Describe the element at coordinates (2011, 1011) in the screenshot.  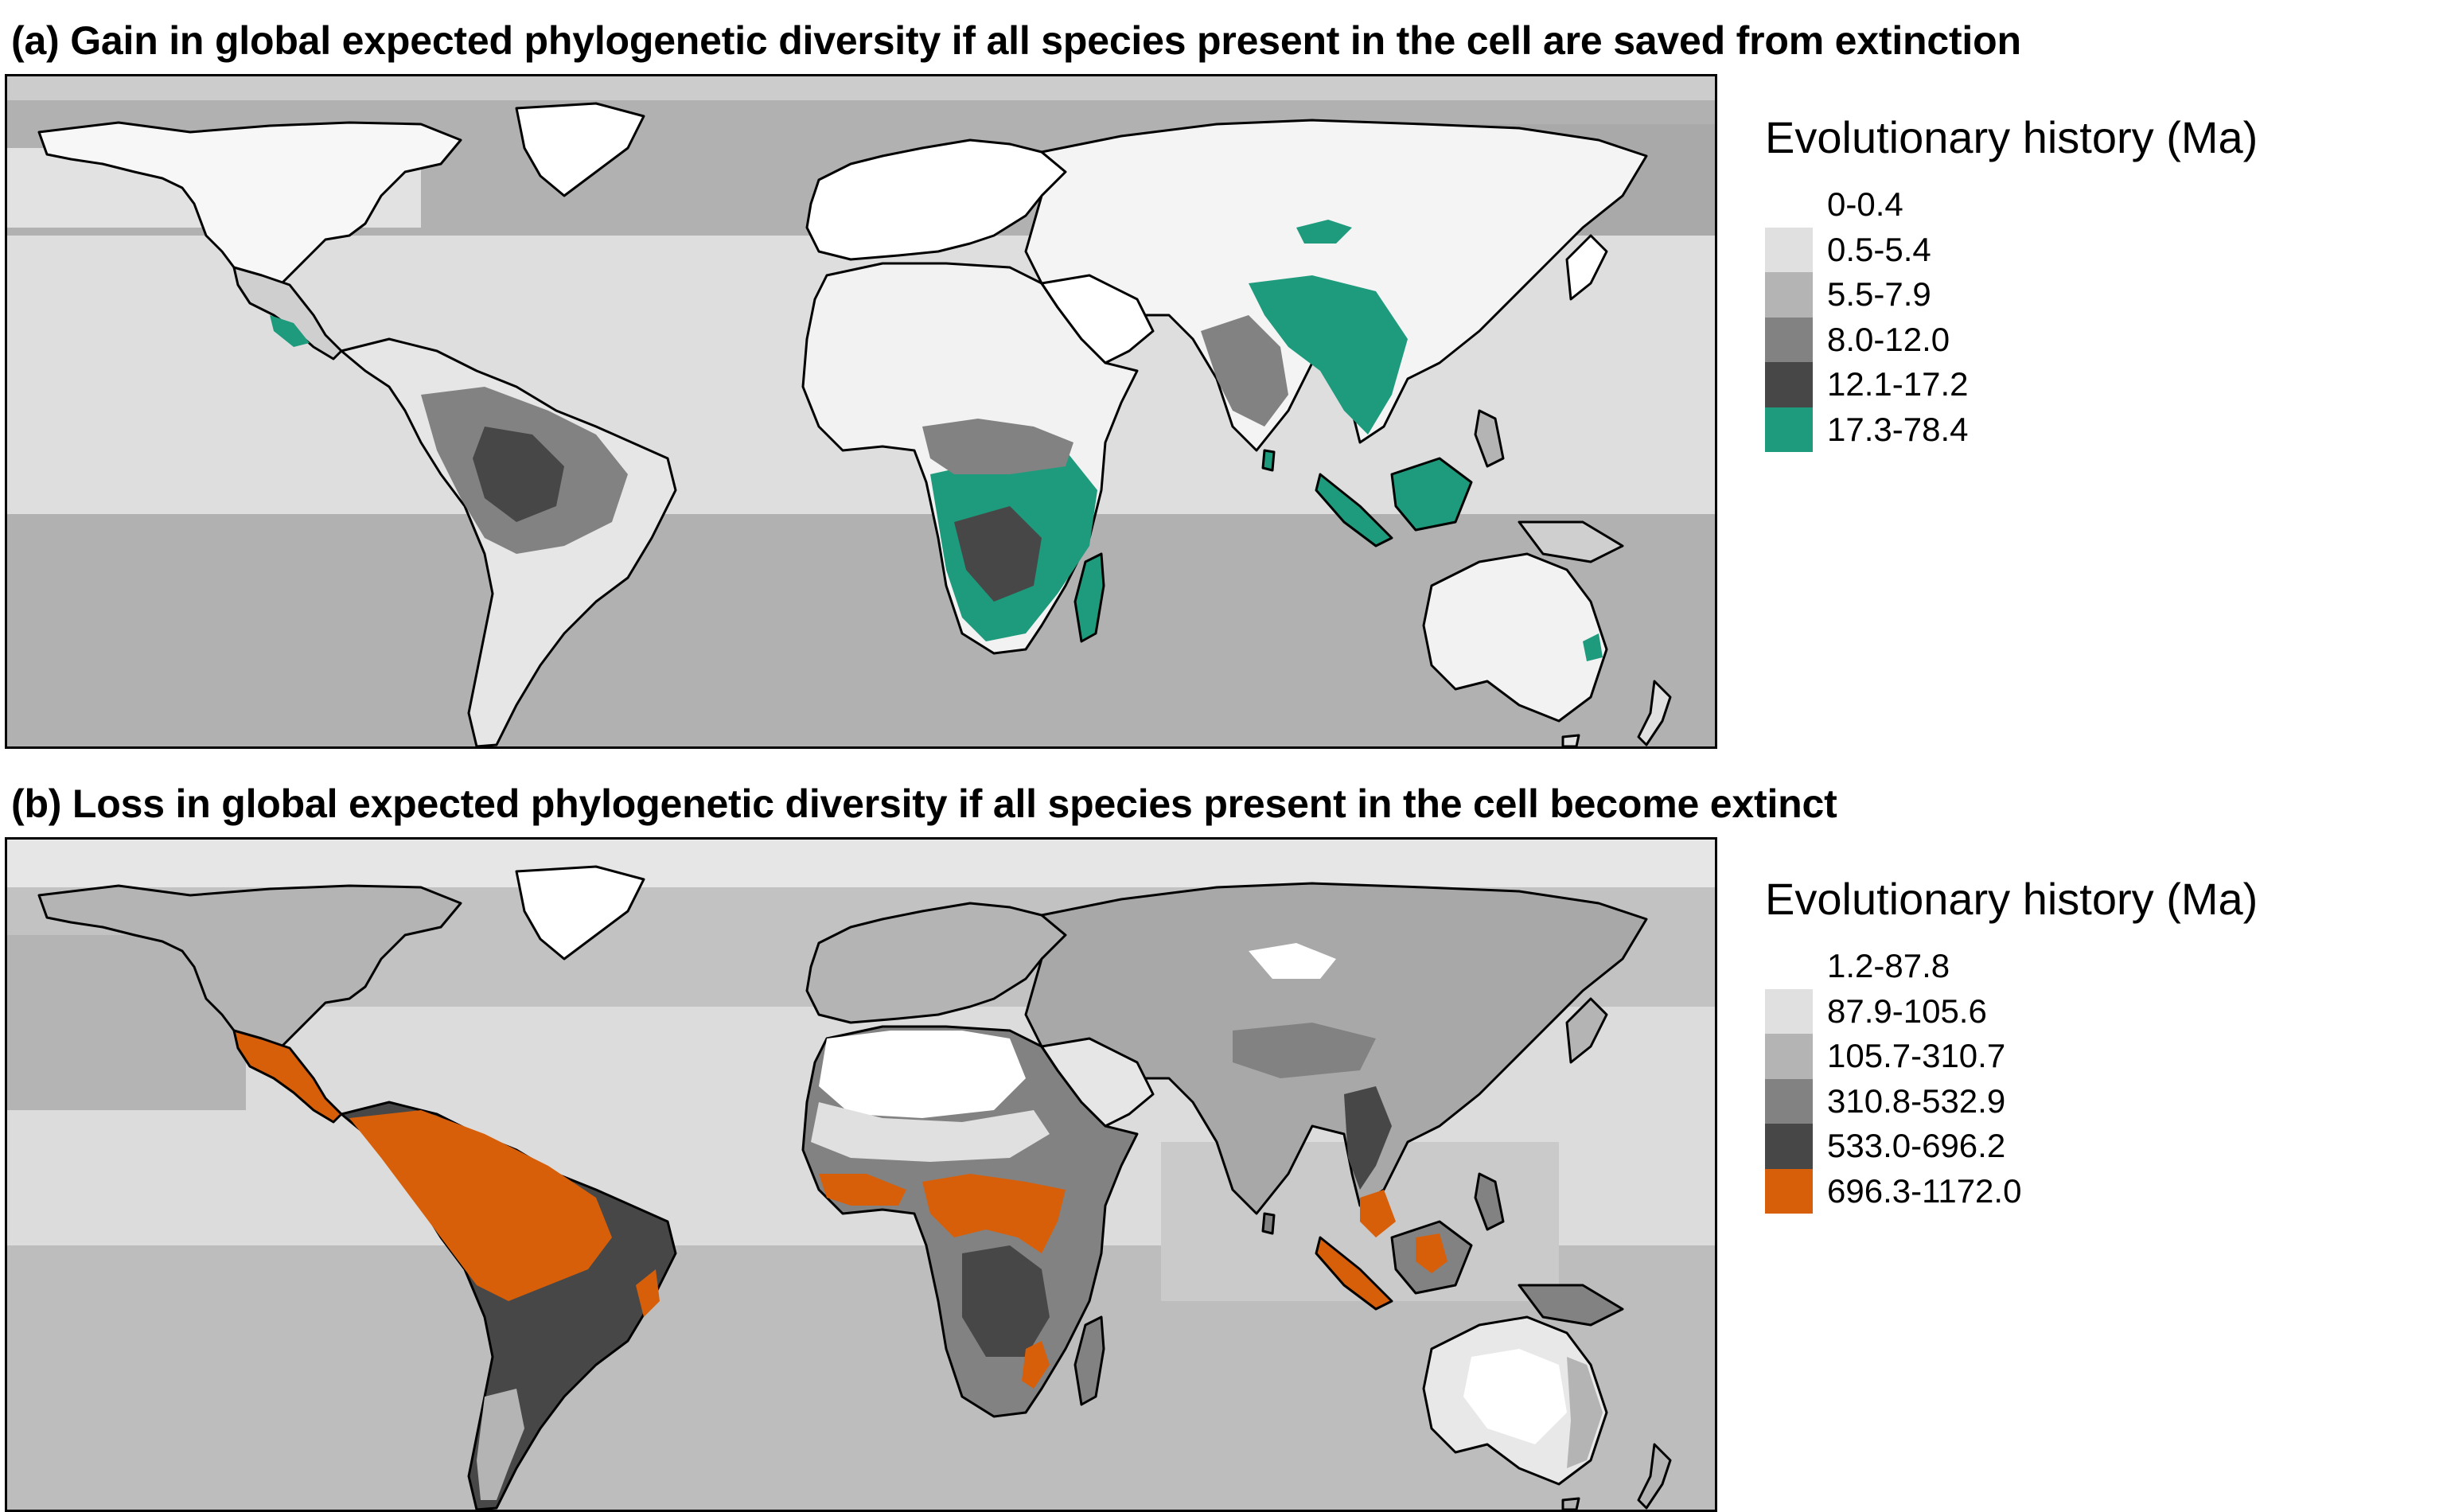
I see `legend-item: 87.9-105.6` at that location.